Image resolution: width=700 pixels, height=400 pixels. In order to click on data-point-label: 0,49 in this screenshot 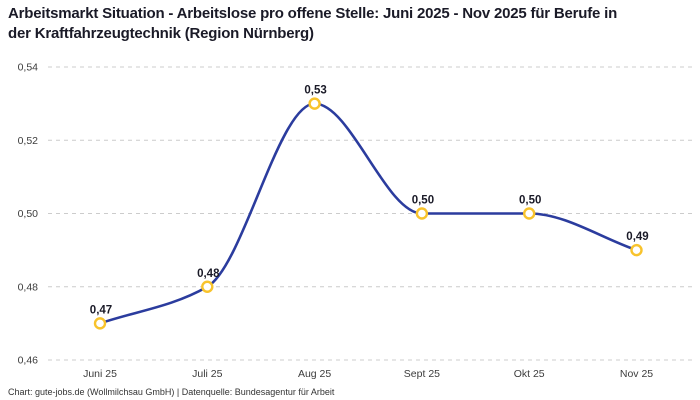, I will do `click(637, 237)`.